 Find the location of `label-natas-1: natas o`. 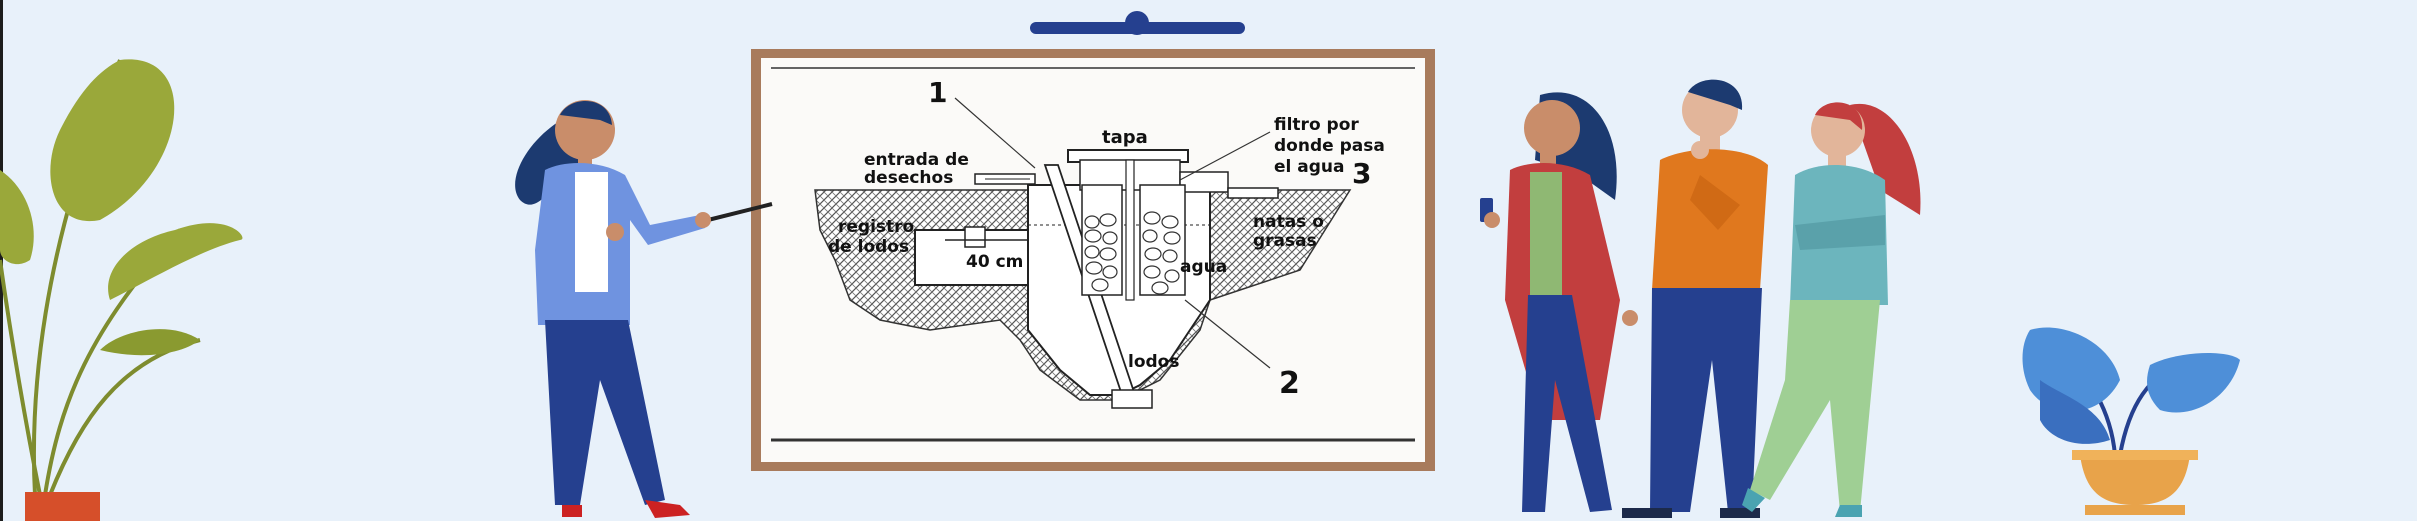

label-natas-1: natas o is located at coordinates (1288, 222).